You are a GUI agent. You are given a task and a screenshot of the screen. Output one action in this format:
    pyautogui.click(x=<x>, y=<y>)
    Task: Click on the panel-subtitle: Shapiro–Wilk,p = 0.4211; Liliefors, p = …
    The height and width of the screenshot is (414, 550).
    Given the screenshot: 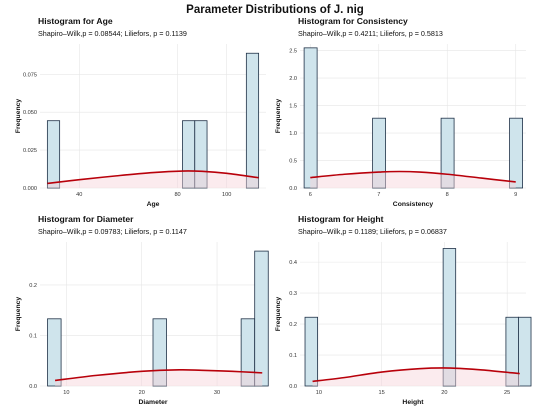 What is the action you would take?
    pyautogui.click(x=370, y=33)
    